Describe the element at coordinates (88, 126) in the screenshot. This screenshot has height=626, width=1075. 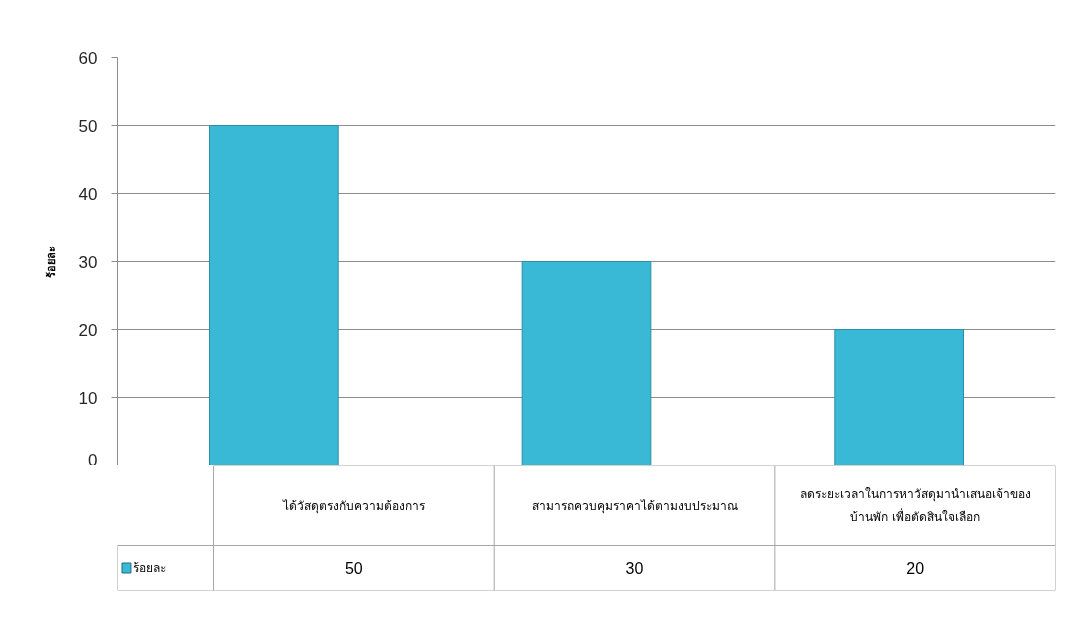
I see `y-tick-label: 50` at that location.